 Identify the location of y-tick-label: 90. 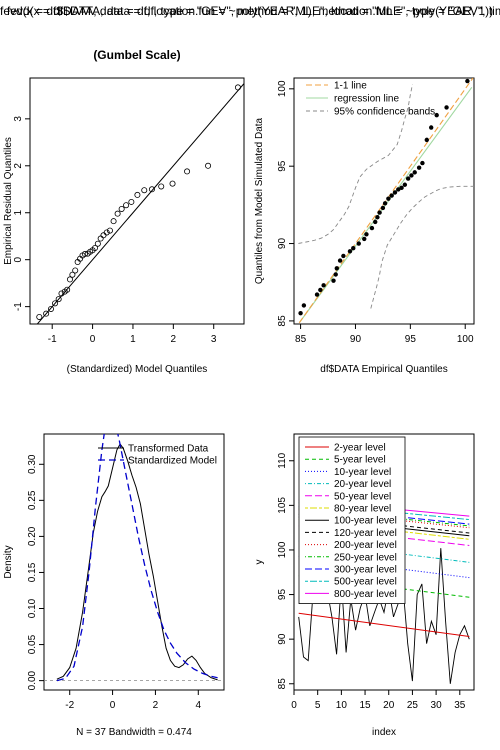
(282, 244).